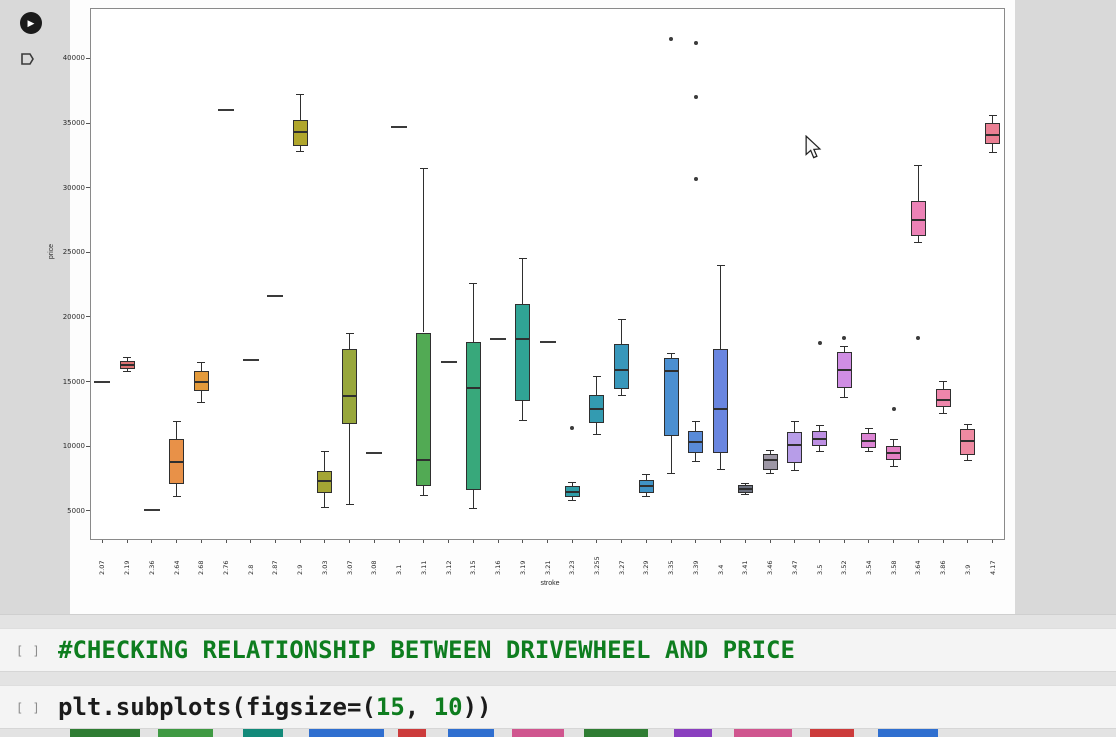 The width and height of the screenshot is (1116, 737). Describe the element at coordinates (523, 338) in the screenshot. I see `box-3.19-median` at that location.